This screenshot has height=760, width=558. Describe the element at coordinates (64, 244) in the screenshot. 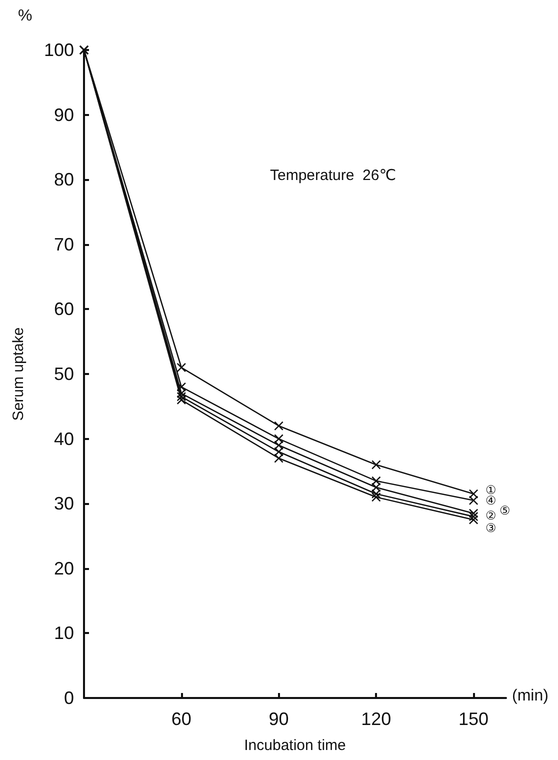

I see `y-tick-label: 70` at that location.